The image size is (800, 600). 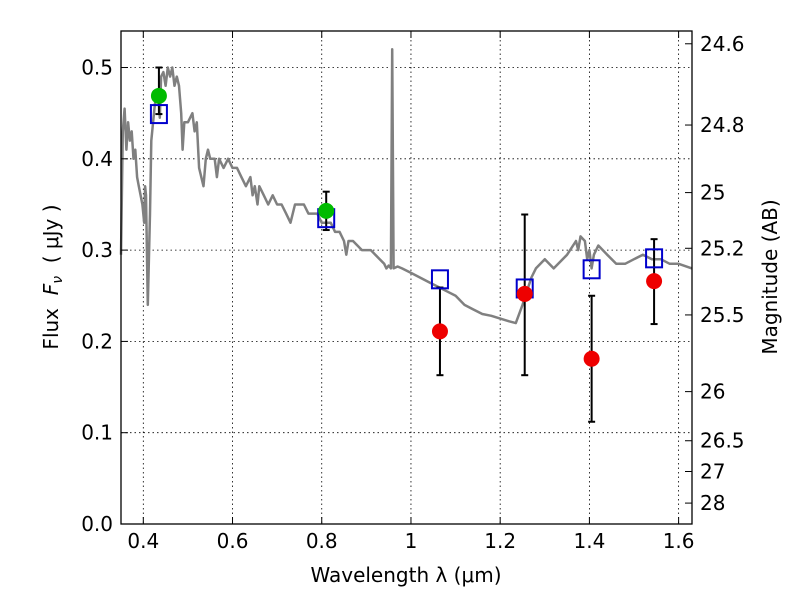 I want to click on right-axis-label: Magnitude (AB), so click(x=770, y=276).